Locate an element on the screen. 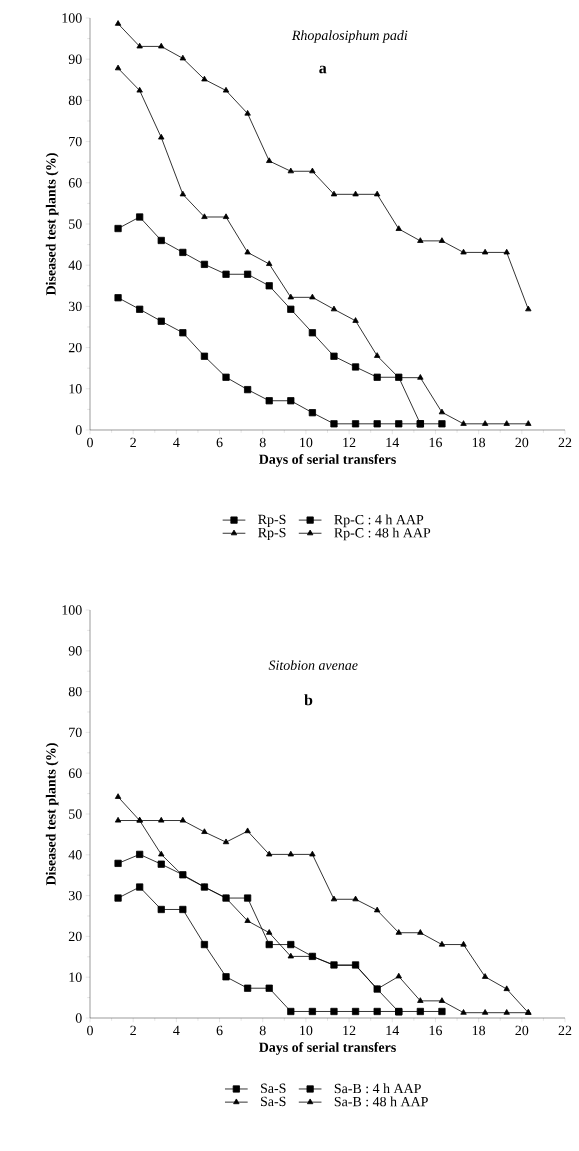  text: b is located at coordinates (308, 700).